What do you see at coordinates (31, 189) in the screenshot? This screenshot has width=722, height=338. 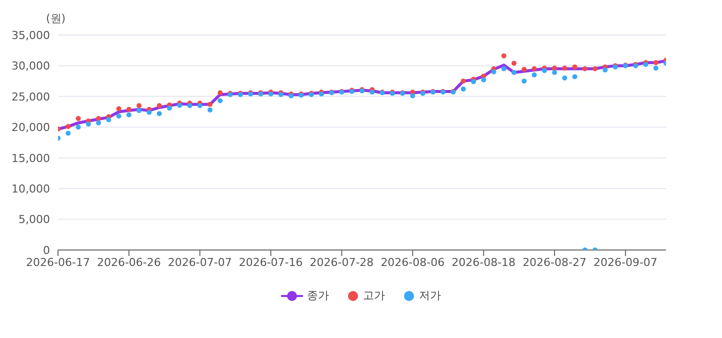 I see `y-tick-label: 10,000` at bounding box center [31, 189].